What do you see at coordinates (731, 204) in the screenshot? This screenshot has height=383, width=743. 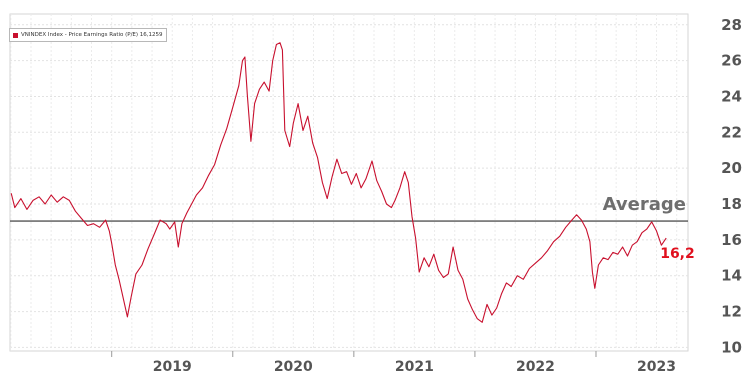 I see `y-tick-label: 18` at bounding box center [731, 204].